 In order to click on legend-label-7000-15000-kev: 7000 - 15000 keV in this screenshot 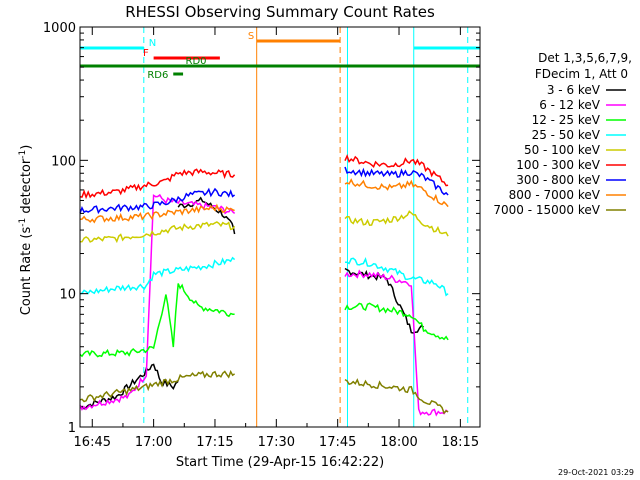, I will do `click(546, 210)`.